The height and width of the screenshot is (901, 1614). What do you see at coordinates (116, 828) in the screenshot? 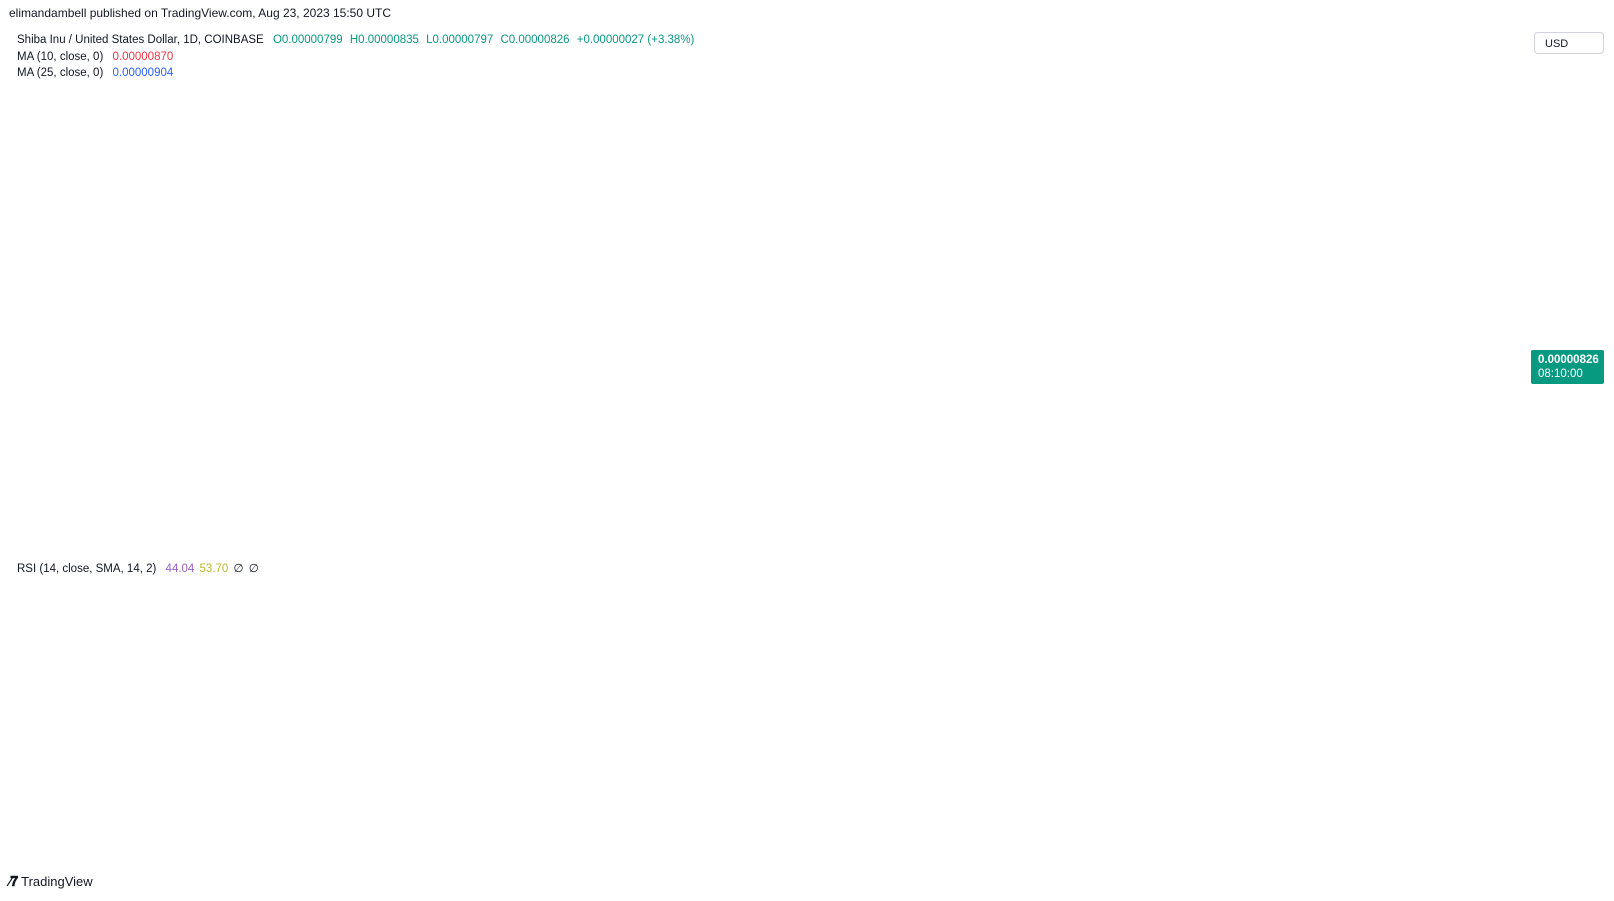
I see `time-tick-label: 13` at bounding box center [116, 828].